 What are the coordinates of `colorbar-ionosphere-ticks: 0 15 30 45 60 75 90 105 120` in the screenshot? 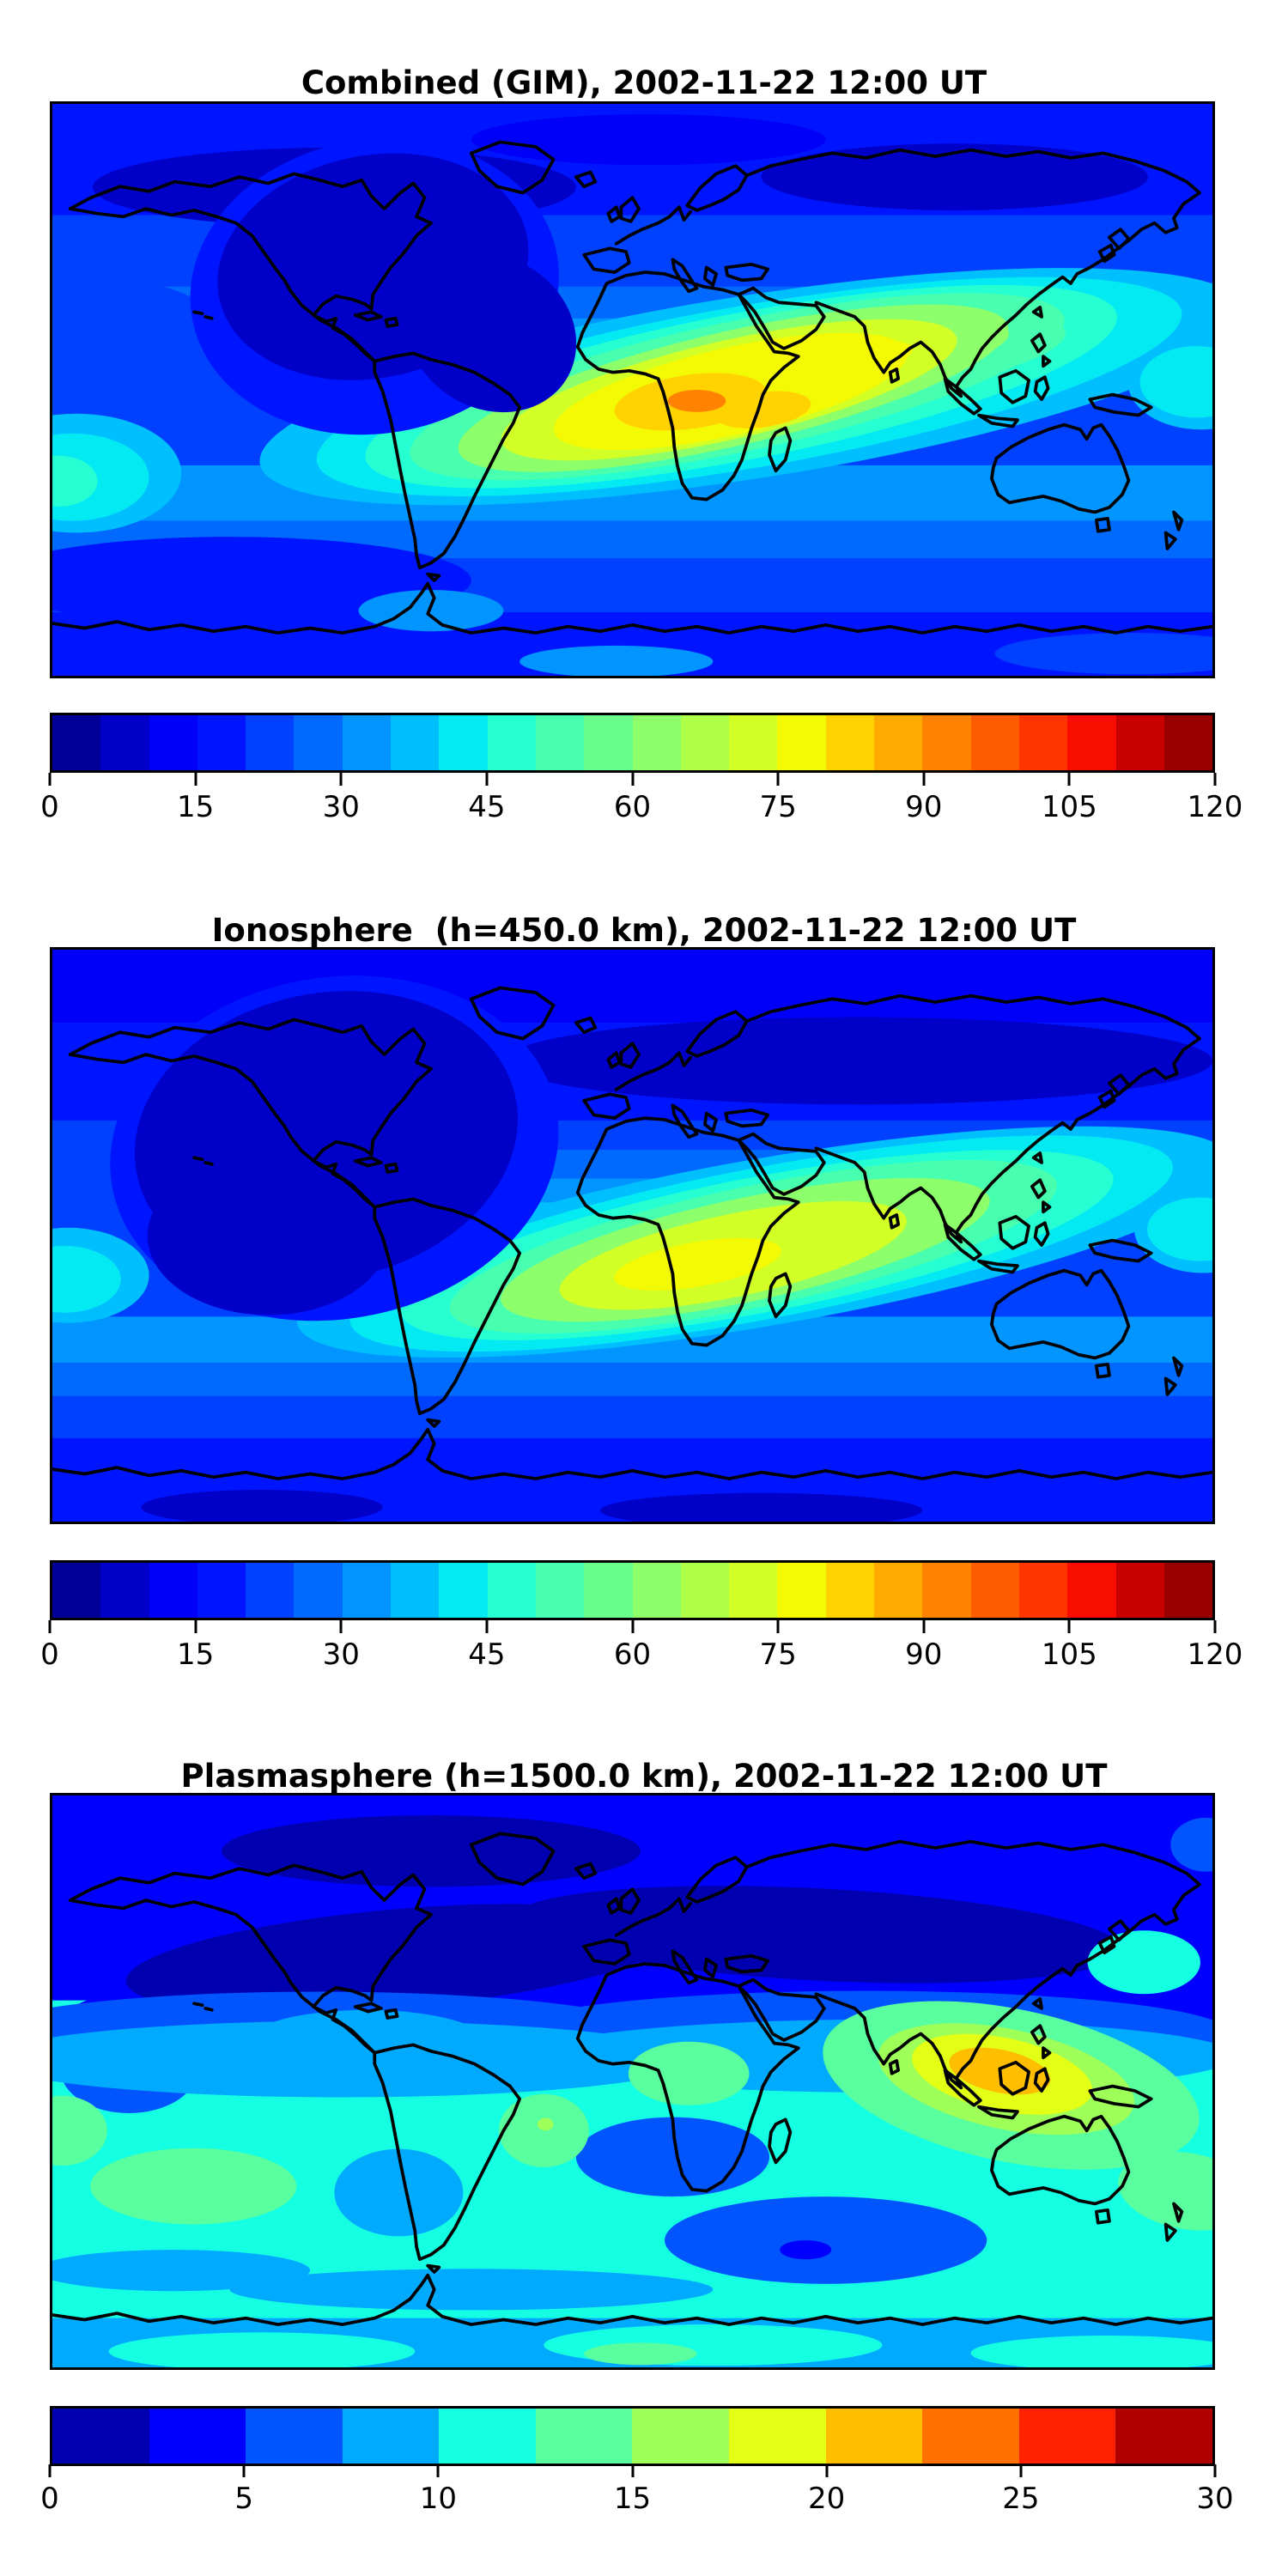 It's located at (641, 1647).